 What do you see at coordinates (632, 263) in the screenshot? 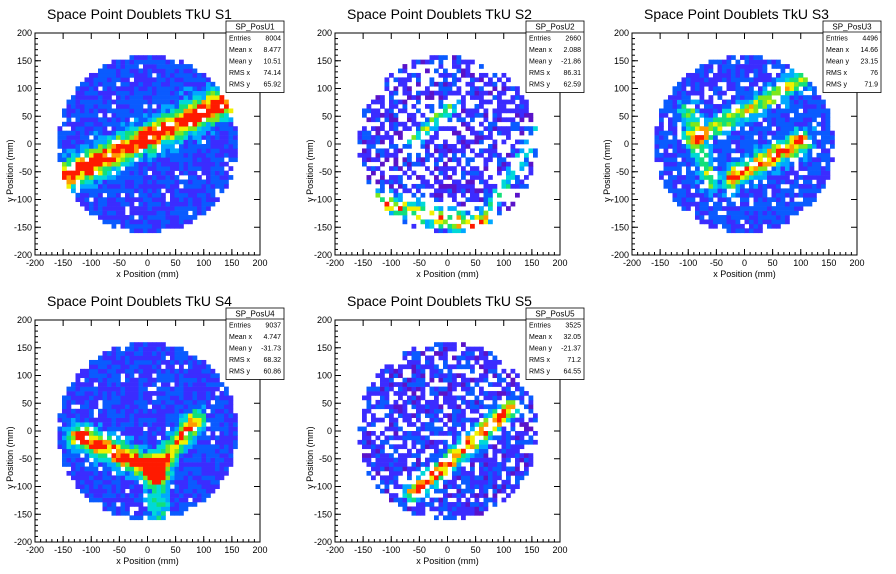
I see `x-tick-label: -200` at bounding box center [632, 263].